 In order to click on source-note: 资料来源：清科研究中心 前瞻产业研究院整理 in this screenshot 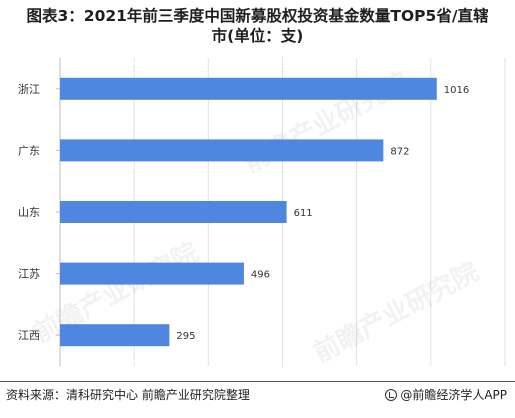, I will do `click(128, 395)`.